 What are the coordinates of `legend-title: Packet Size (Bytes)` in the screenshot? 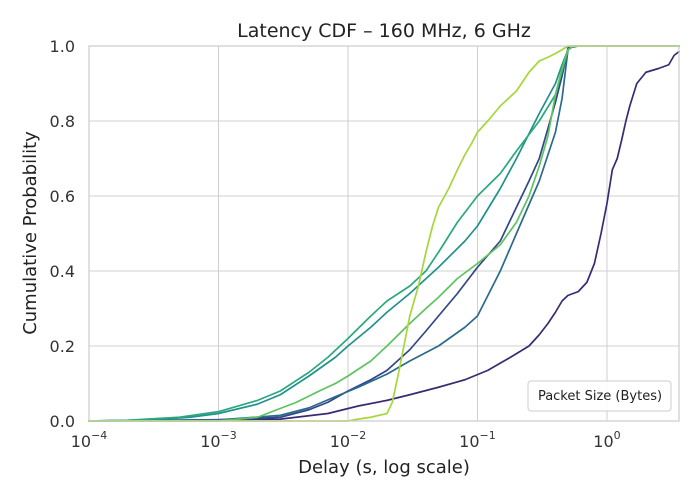 It's located at (600, 396).